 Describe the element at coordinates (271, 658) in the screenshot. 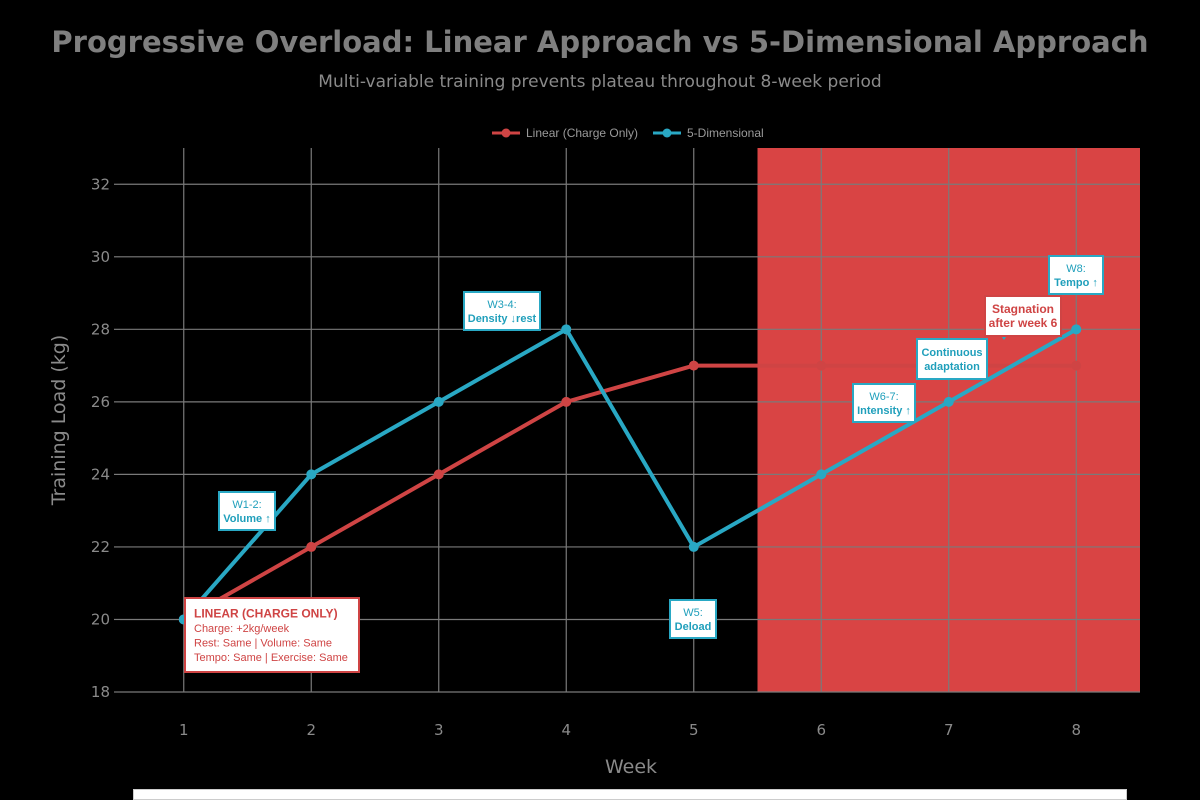

I see `annotation-linear-details-line: Tempo: Same | Exercise: Same` at that location.